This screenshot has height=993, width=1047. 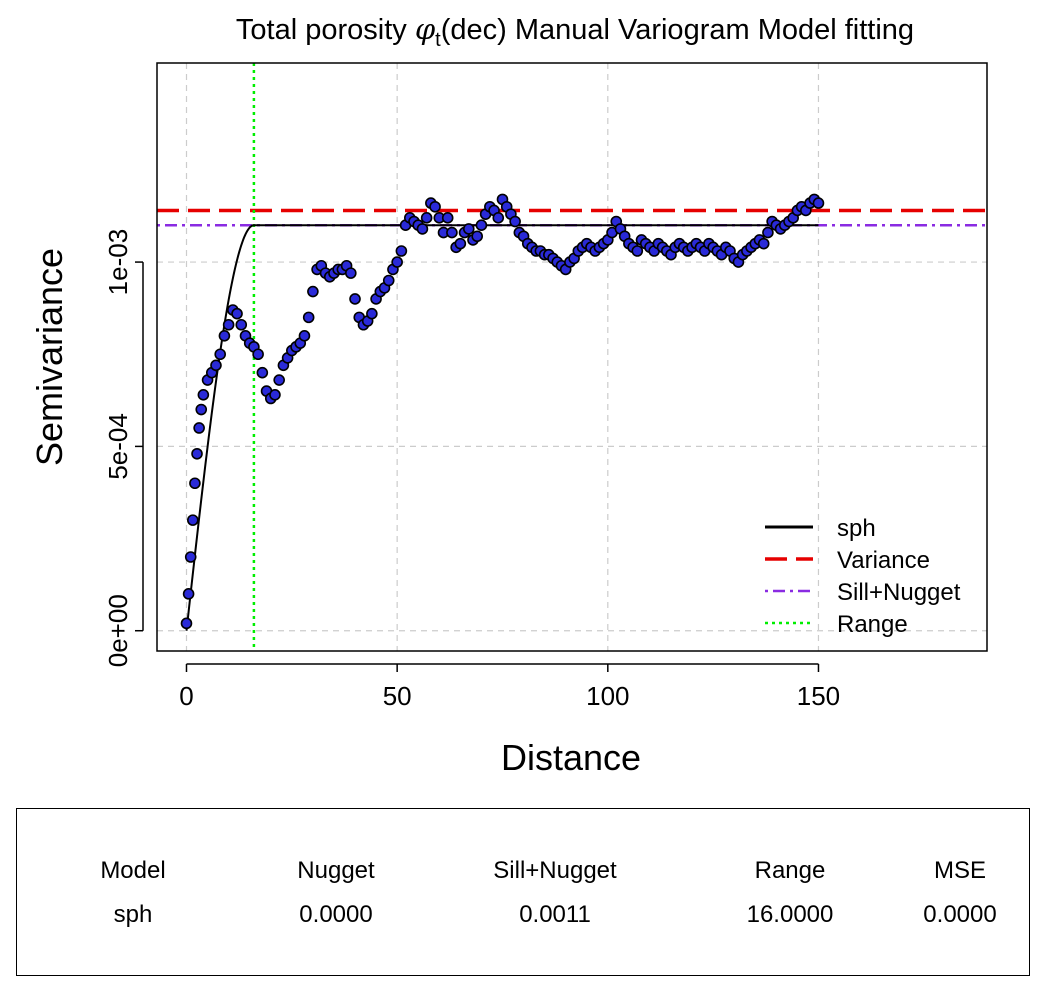 I want to click on y-axis-label: Semivariance, so click(x=49, y=357).